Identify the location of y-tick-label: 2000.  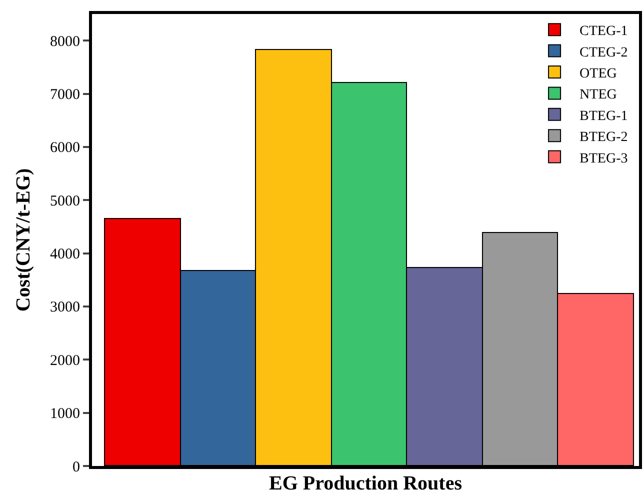
(65, 360).